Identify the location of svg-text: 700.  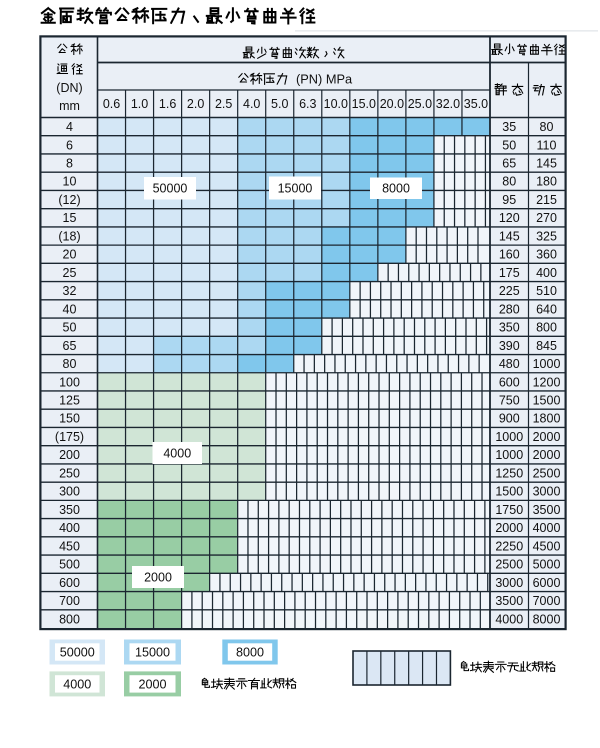
(69, 601).